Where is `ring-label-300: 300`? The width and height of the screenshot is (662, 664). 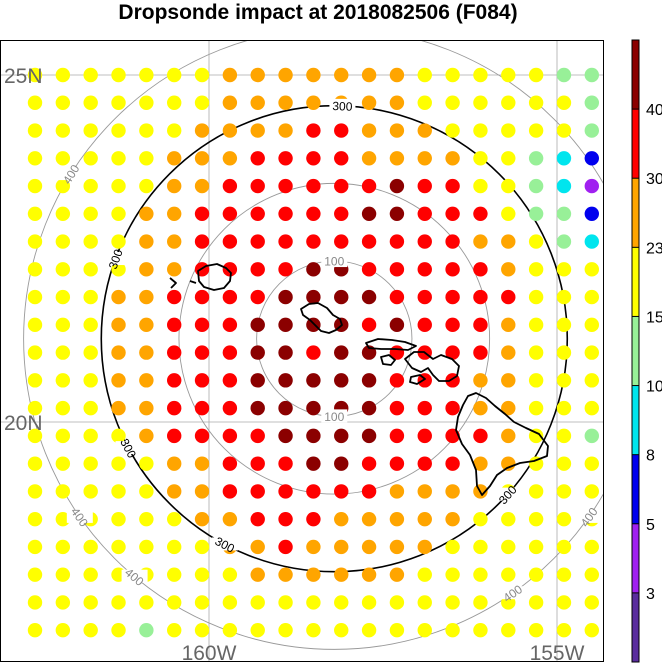
ring-label-300: 300 is located at coordinates (116, 259).